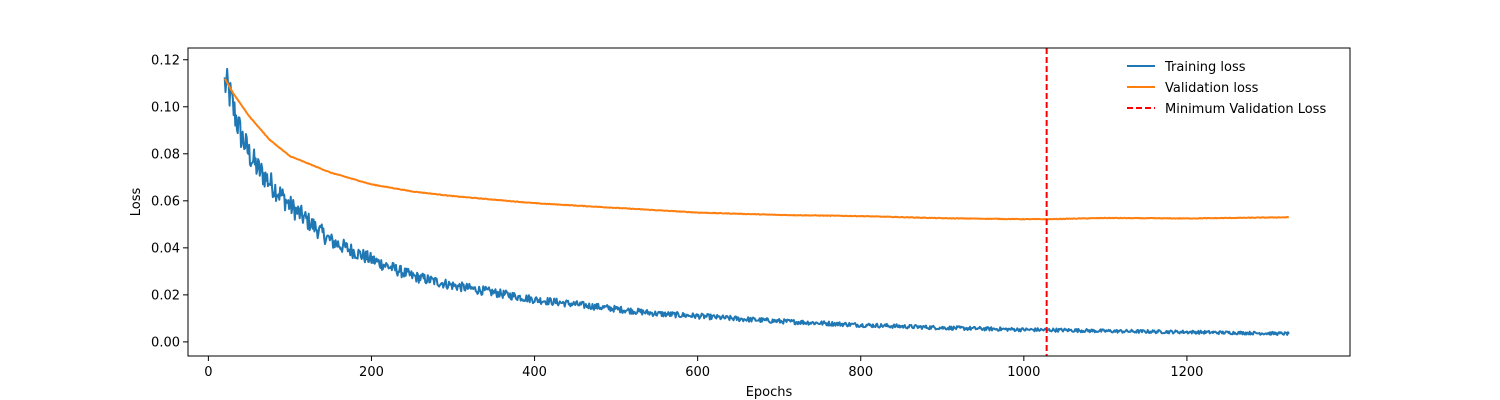 The height and width of the screenshot is (400, 1500). I want to click on y-tick-label: 0.02, so click(165, 295).